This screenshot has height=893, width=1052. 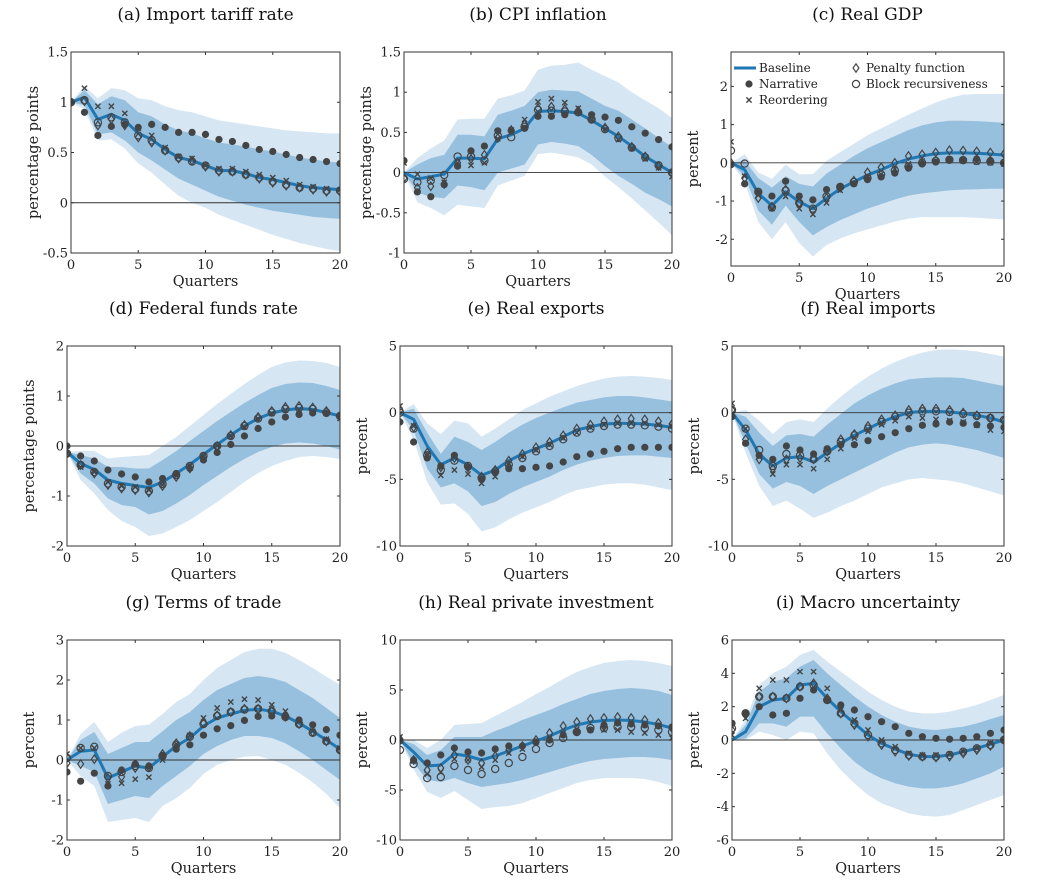 I want to click on y-tick-label: 5, so click(x=393, y=691).